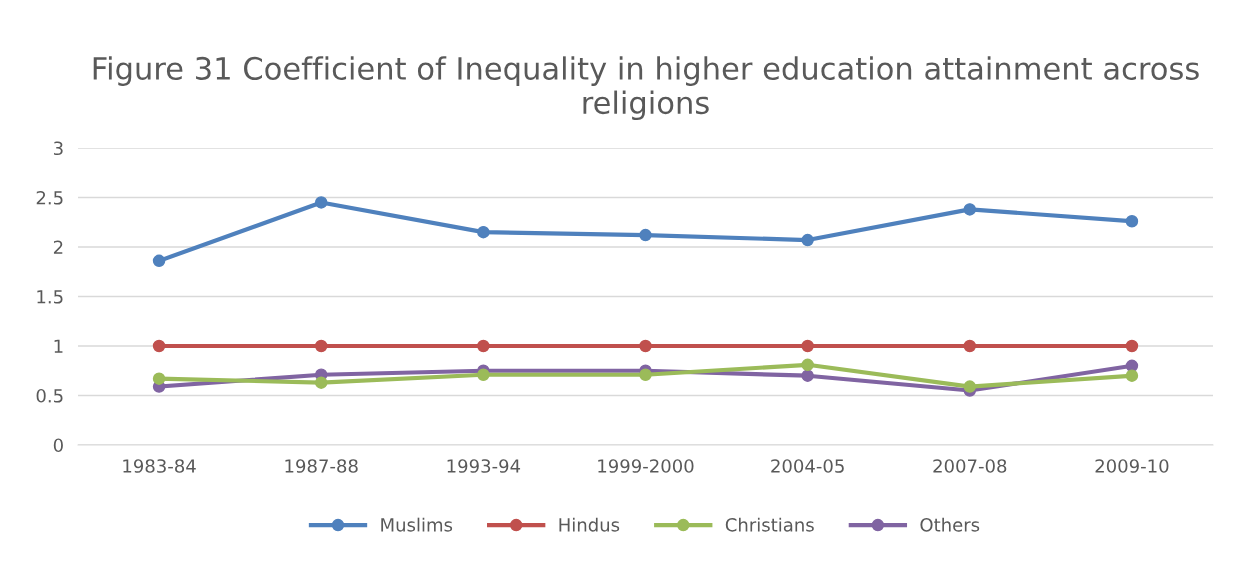 The image size is (1238, 565). Describe the element at coordinates (417, 524) in the screenshot. I see `legend-label: Muslims` at that location.